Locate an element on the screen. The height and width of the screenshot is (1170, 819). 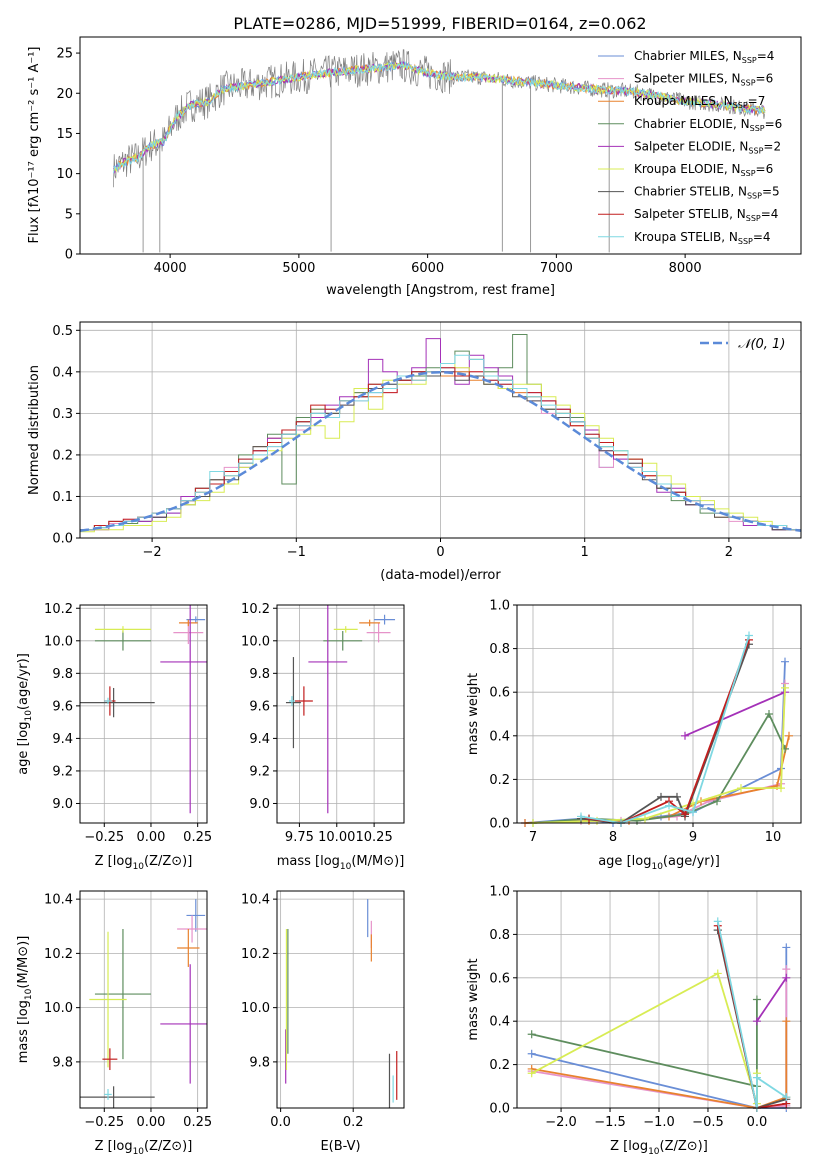
residuals-xtick-label: 2 is located at coordinates (729, 552).